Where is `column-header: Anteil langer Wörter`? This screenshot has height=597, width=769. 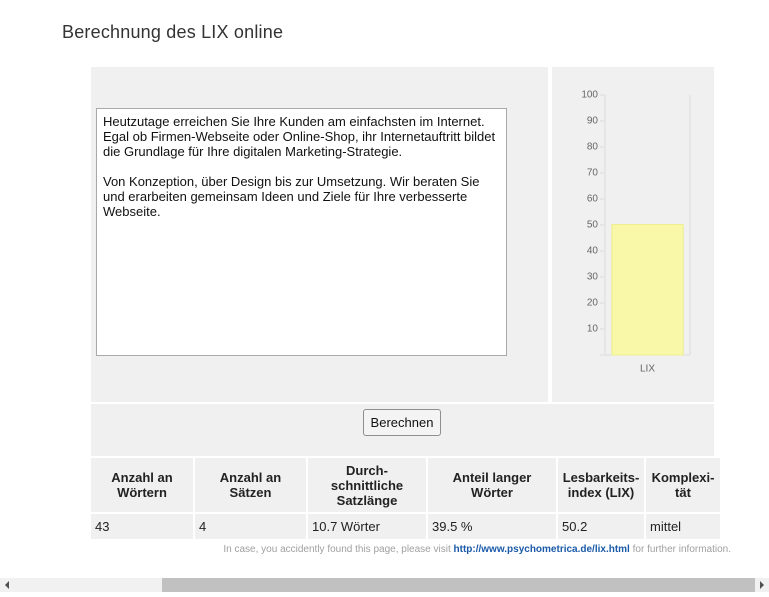
column-header: Anteil langer Wörter is located at coordinates (492, 485).